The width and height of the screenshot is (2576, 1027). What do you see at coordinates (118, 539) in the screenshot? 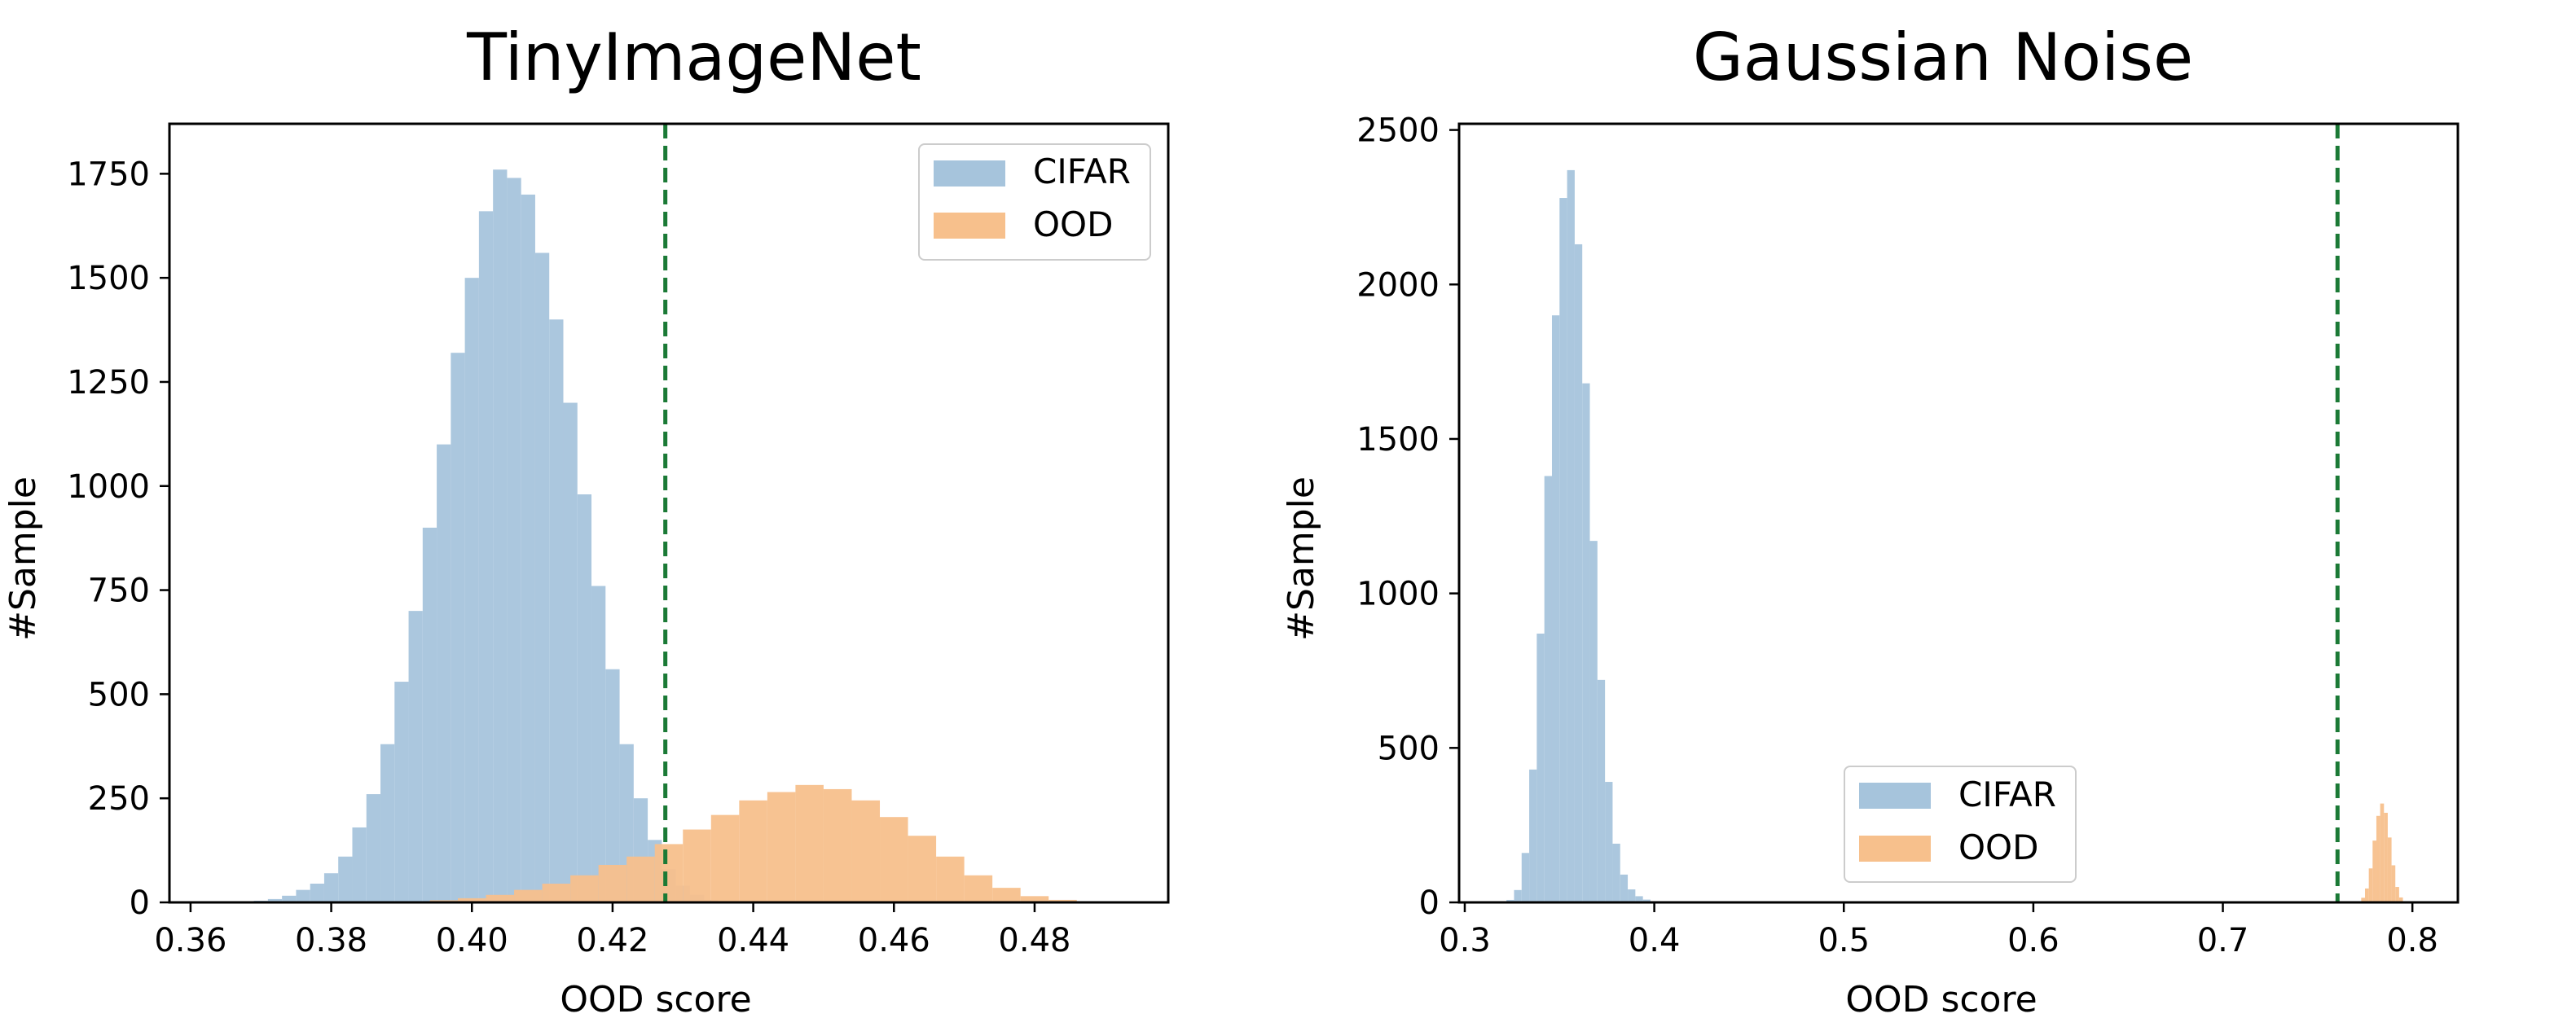
I see `y-axis-ticks: 0 250 500 750 1000 1250 1500 1750` at bounding box center [118, 539].